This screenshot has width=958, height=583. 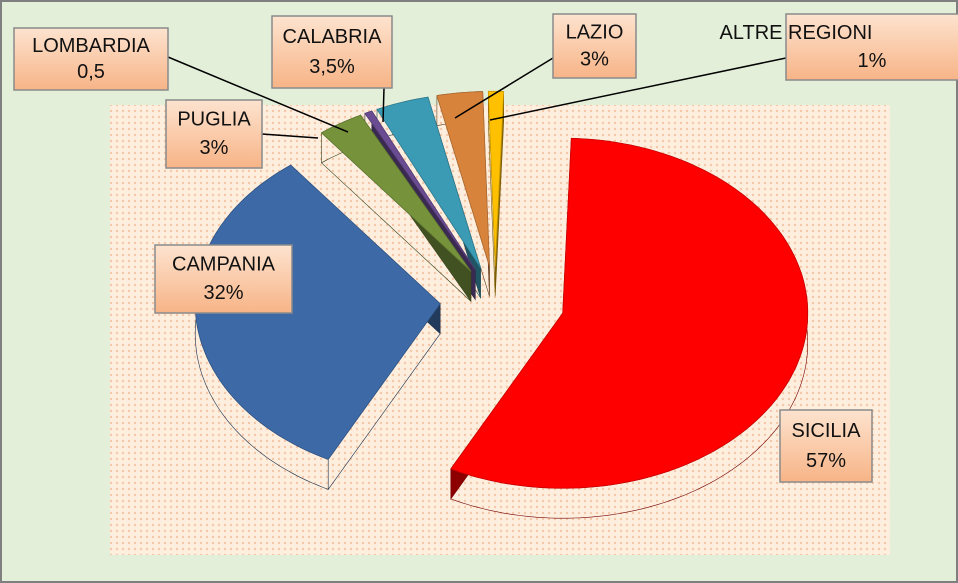 What do you see at coordinates (796, 33) in the screenshot?
I see `category-label: ALTRE REGIONI` at bounding box center [796, 33].